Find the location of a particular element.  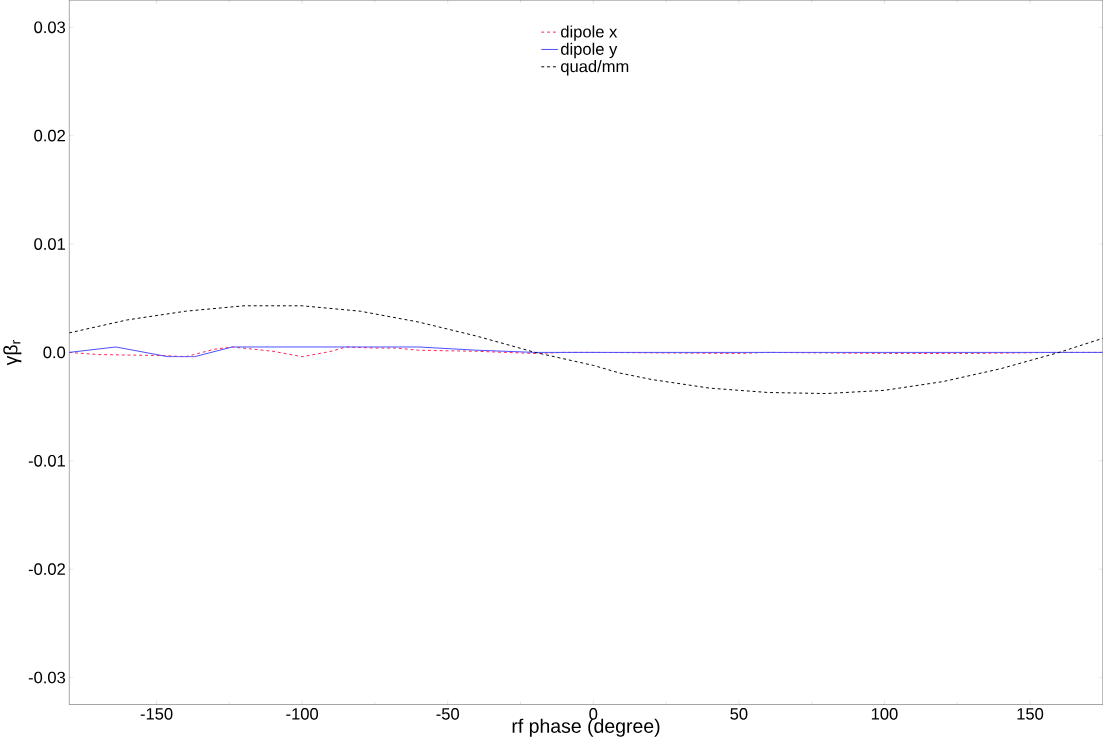

x-tick-label: -150 is located at coordinates (156, 714).